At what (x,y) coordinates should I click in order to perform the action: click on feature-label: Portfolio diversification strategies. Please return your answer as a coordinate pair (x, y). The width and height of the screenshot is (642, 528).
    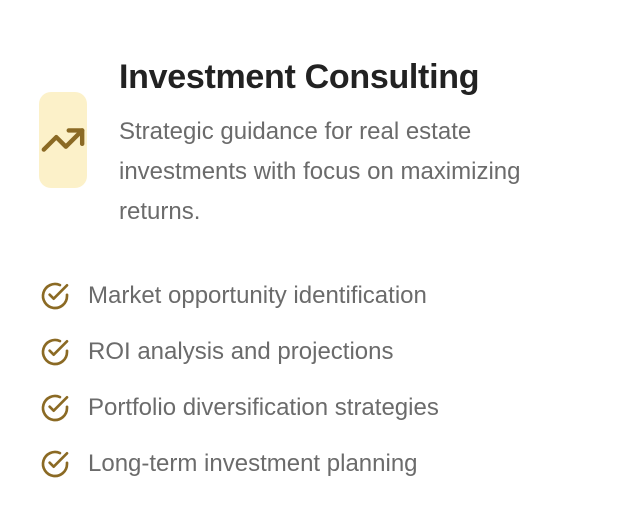
    Looking at the image, I should click on (263, 407).